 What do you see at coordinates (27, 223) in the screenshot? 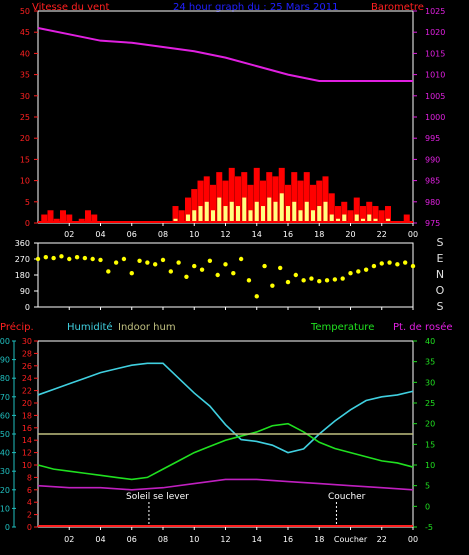
I see `left-tick-label: 0` at bounding box center [27, 223].